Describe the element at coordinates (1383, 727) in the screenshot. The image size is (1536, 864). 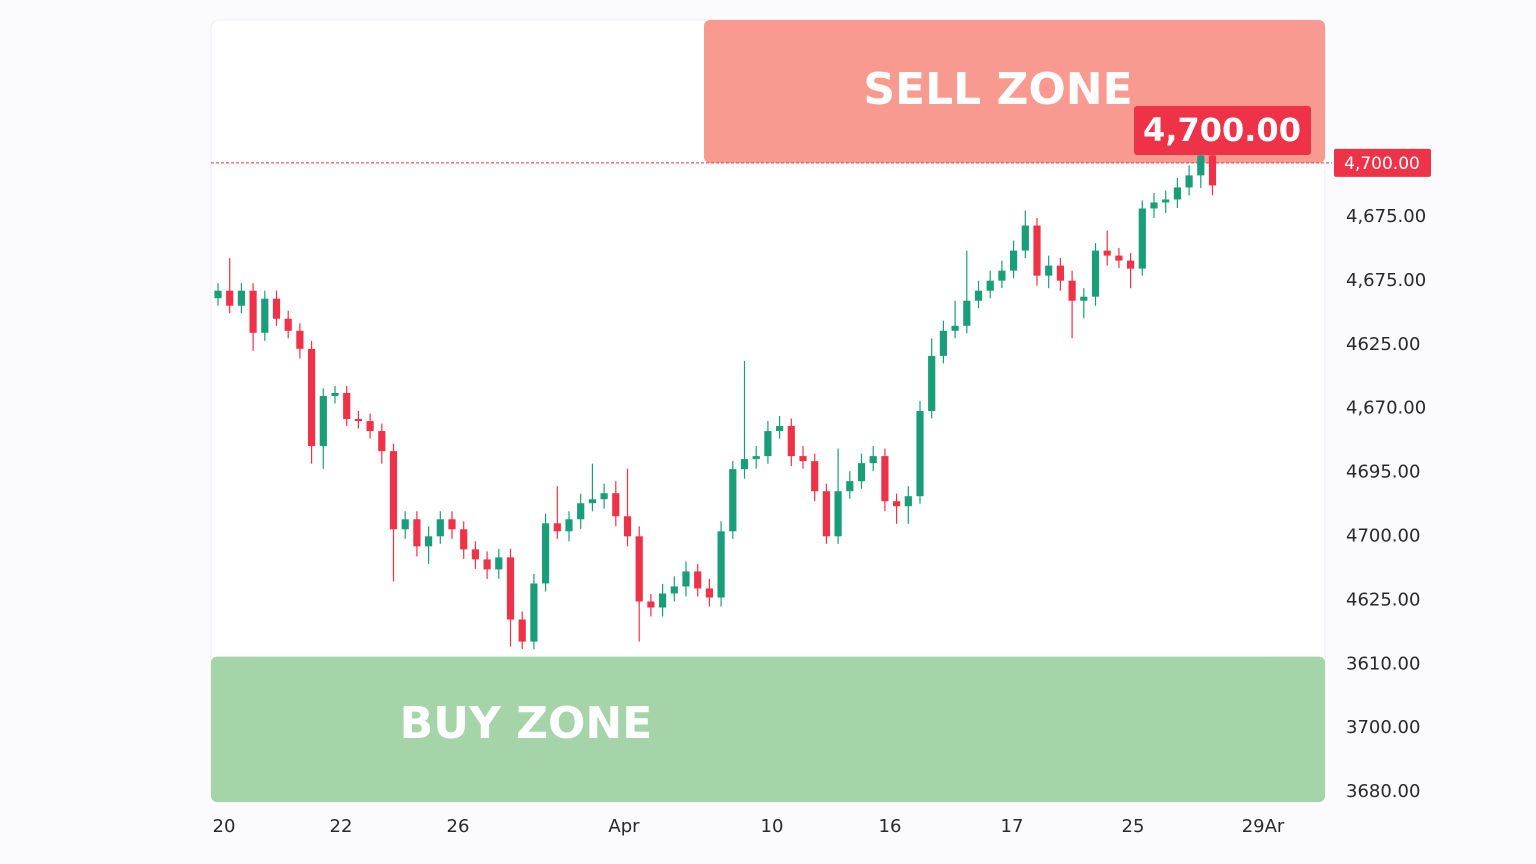
I see `y-axis-label: 3700.00` at that location.